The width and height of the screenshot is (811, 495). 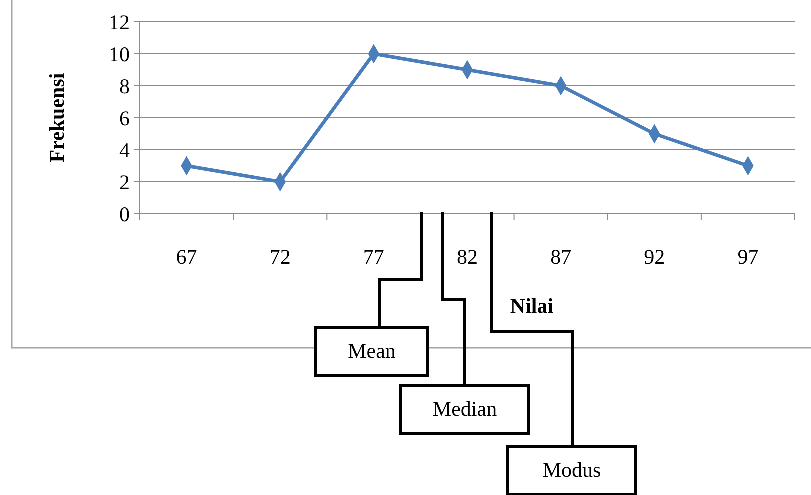 What do you see at coordinates (280, 257) in the screenshot?
I see `x-tick-label: 72` at bounding box center [280, 257].